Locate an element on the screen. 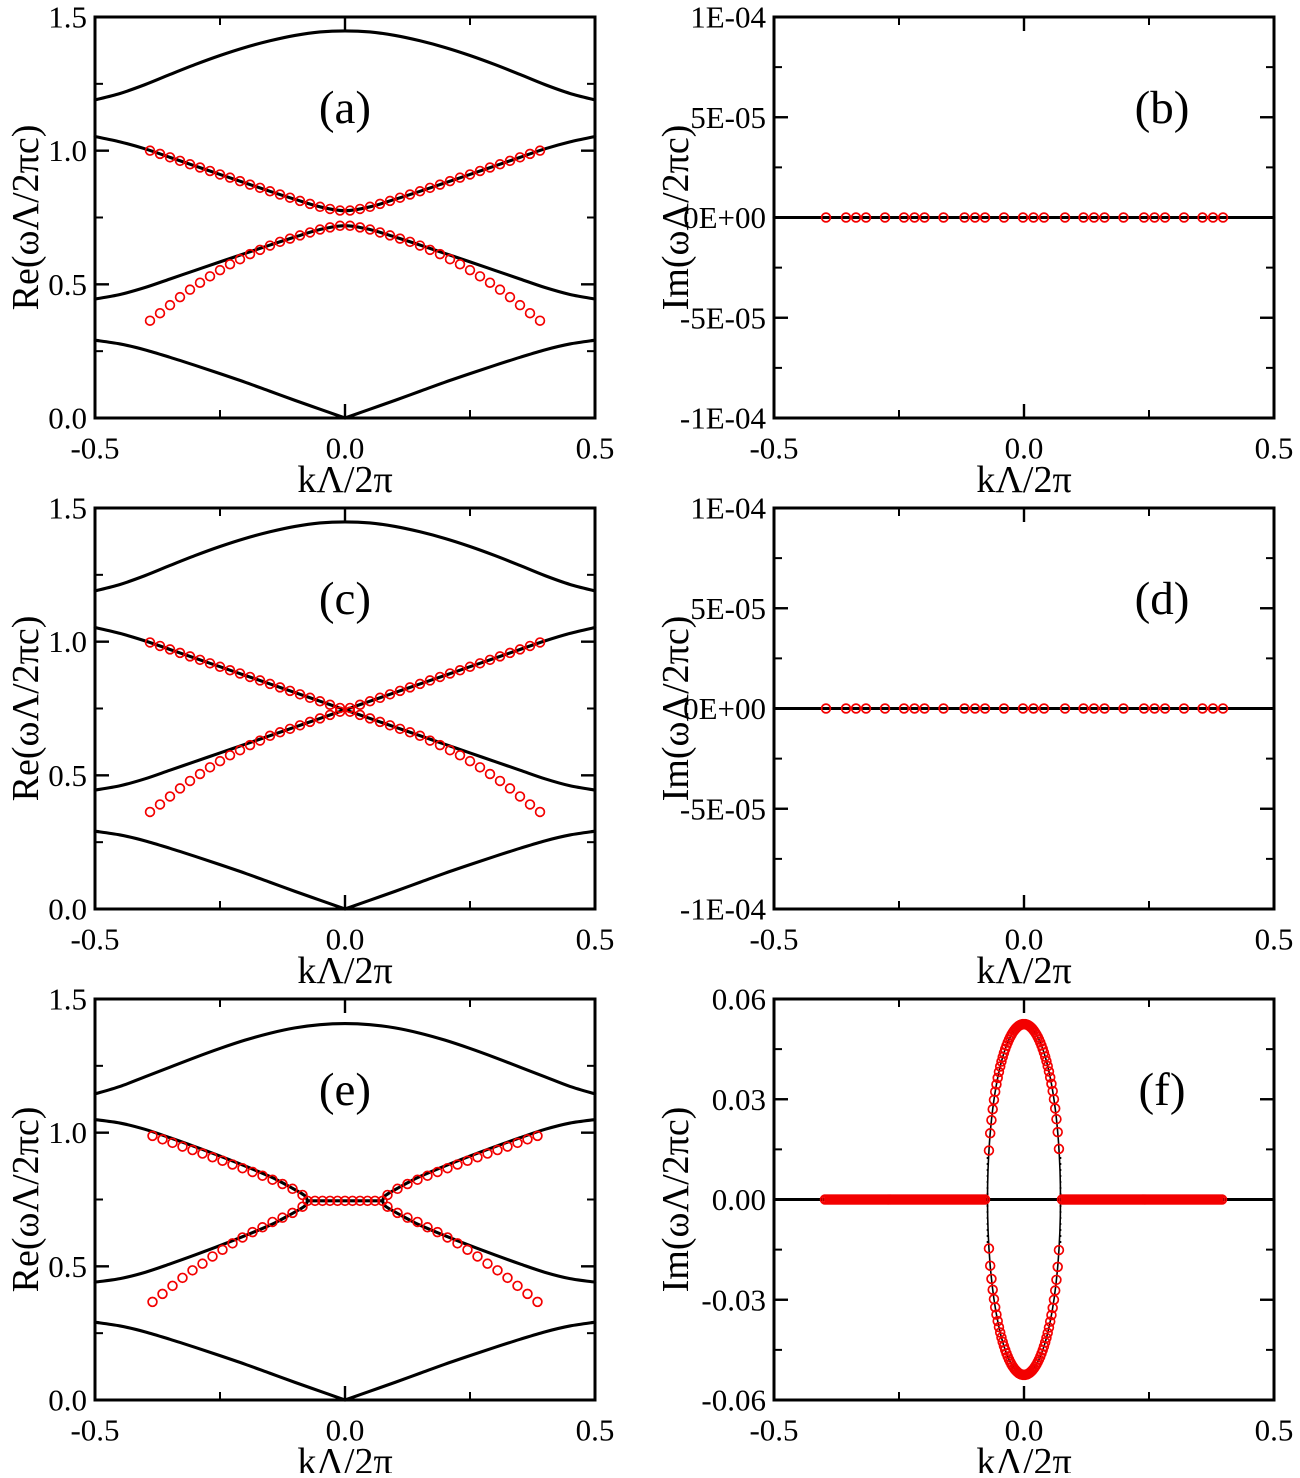 The width and height of the screenshot is (1300, 1478). x-tick-label: 0.5 is located at coordinates (595, 939).